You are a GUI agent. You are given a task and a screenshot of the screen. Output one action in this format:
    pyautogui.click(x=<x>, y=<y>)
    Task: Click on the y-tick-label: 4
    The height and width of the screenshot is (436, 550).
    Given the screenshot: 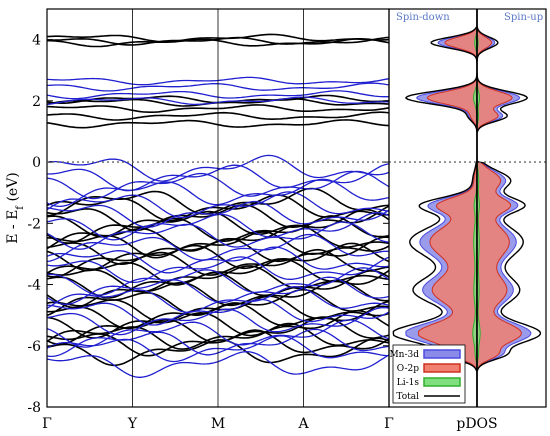 What is the action you would take?
    pyautogui.click(x=36, y=41)
    